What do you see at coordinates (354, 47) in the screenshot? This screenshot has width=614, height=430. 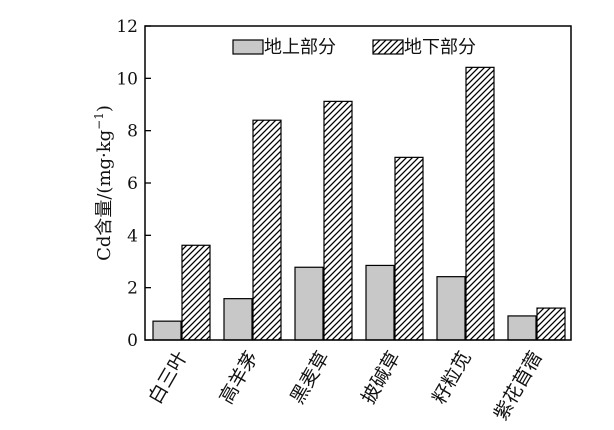 I see `legend: 地上部分 地下部分` at bounding box center [354, 47].